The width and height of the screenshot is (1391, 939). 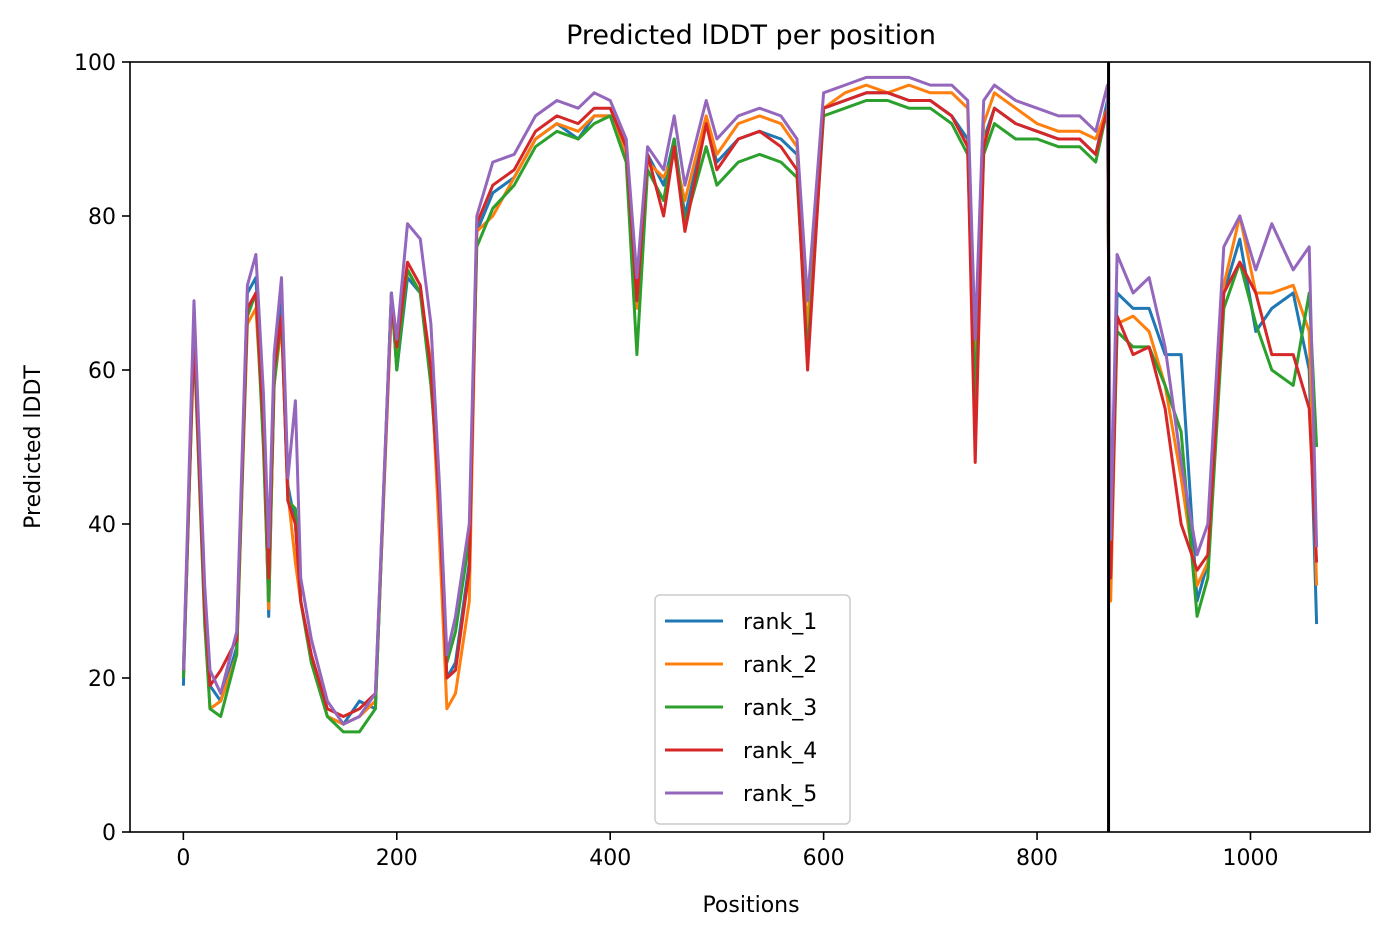 I want to click on legend-label-rank_2: rank_2, so click(x=780, y=665).